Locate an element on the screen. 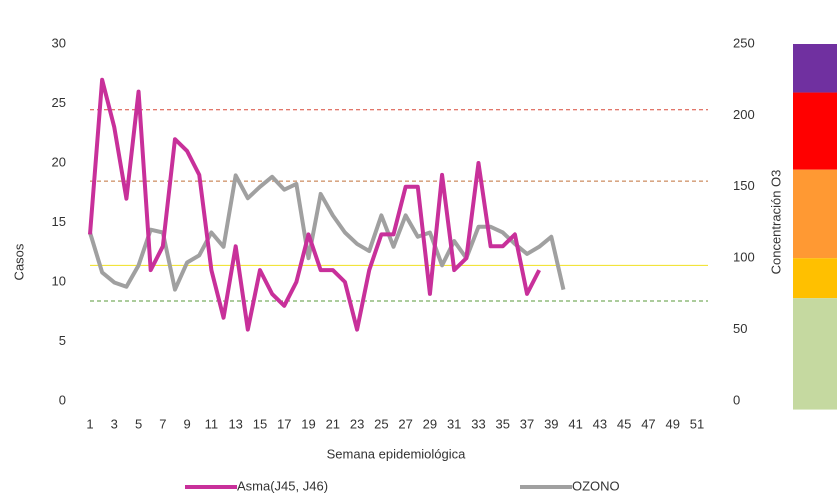 The image size is (837, 496). x-tick-label: 19 is located at coordinates (308, 423).